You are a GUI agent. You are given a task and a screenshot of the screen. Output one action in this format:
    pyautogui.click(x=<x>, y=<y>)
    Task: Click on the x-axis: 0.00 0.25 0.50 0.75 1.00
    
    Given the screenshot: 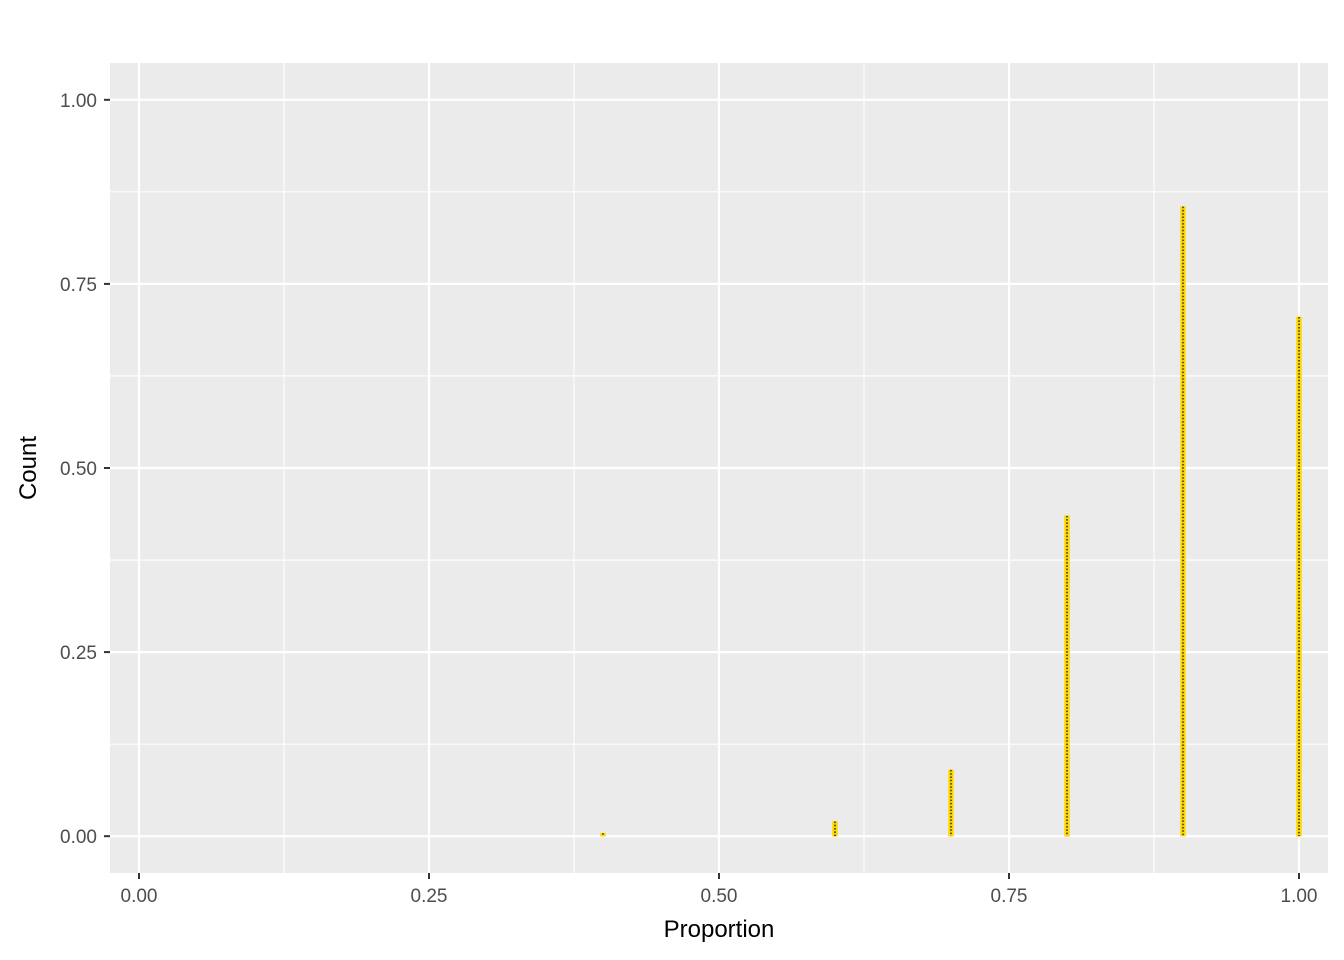 What is the action you would take?
    pyautogui.click(x=719, y=890)
    